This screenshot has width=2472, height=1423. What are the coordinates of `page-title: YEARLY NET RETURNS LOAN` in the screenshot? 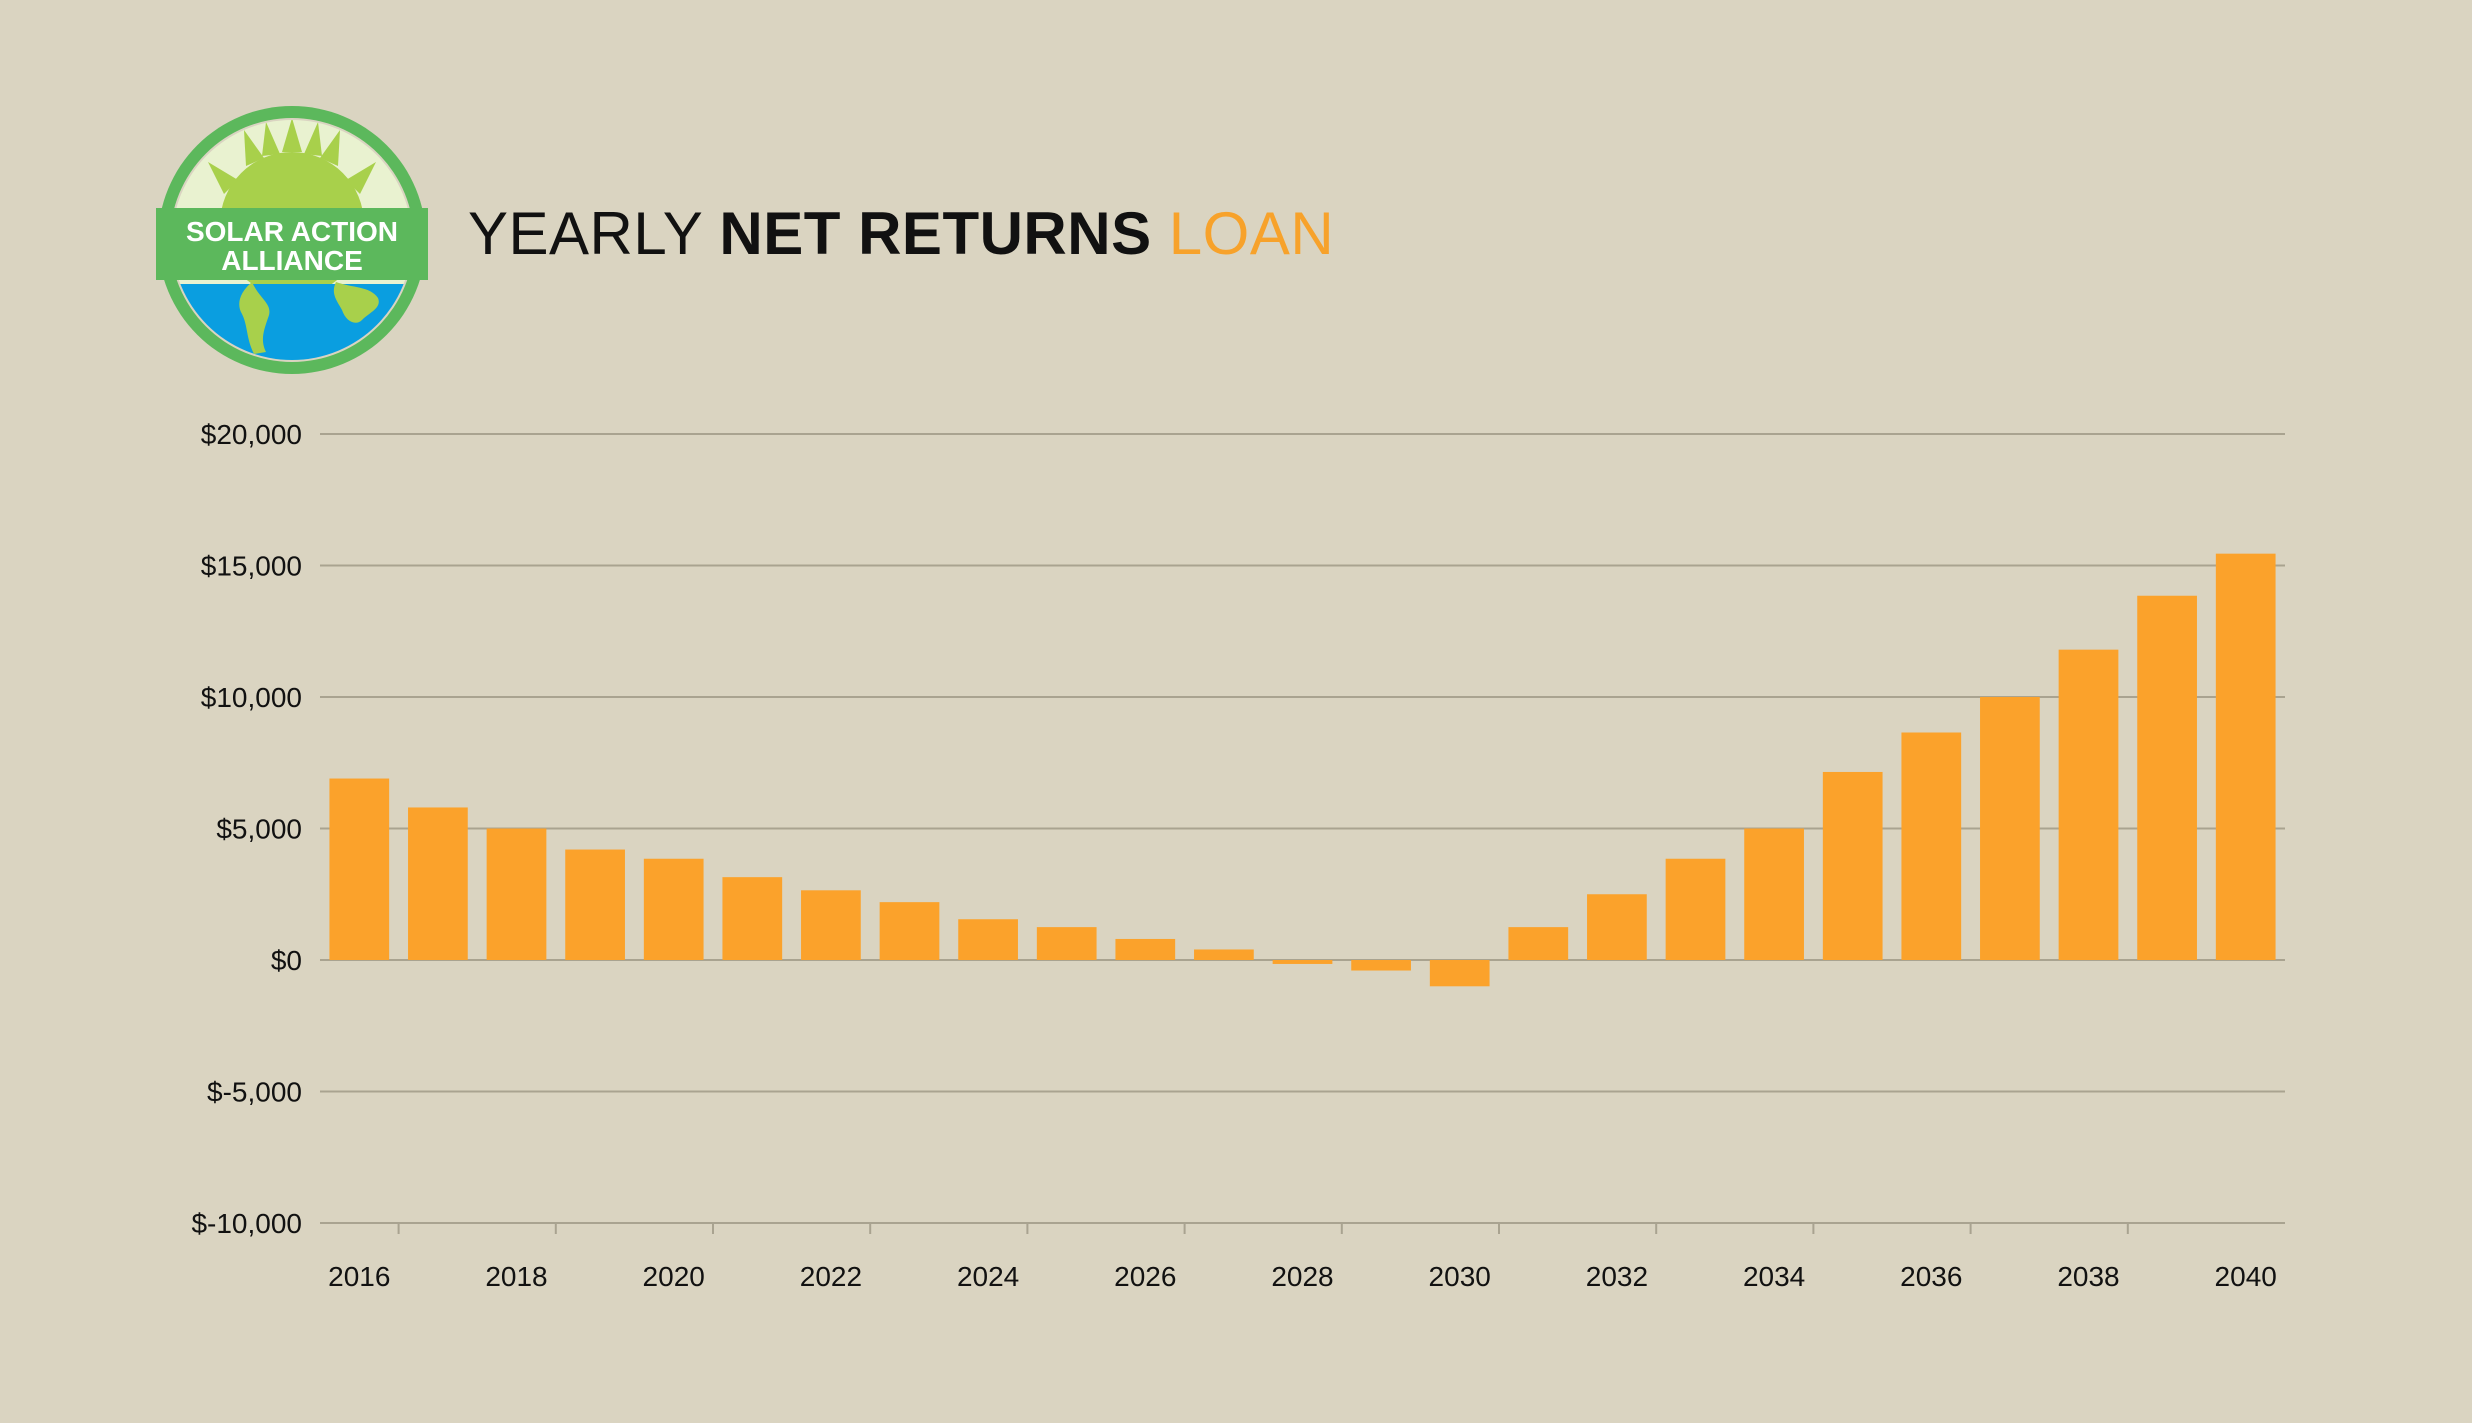 It's located at (901, 234).